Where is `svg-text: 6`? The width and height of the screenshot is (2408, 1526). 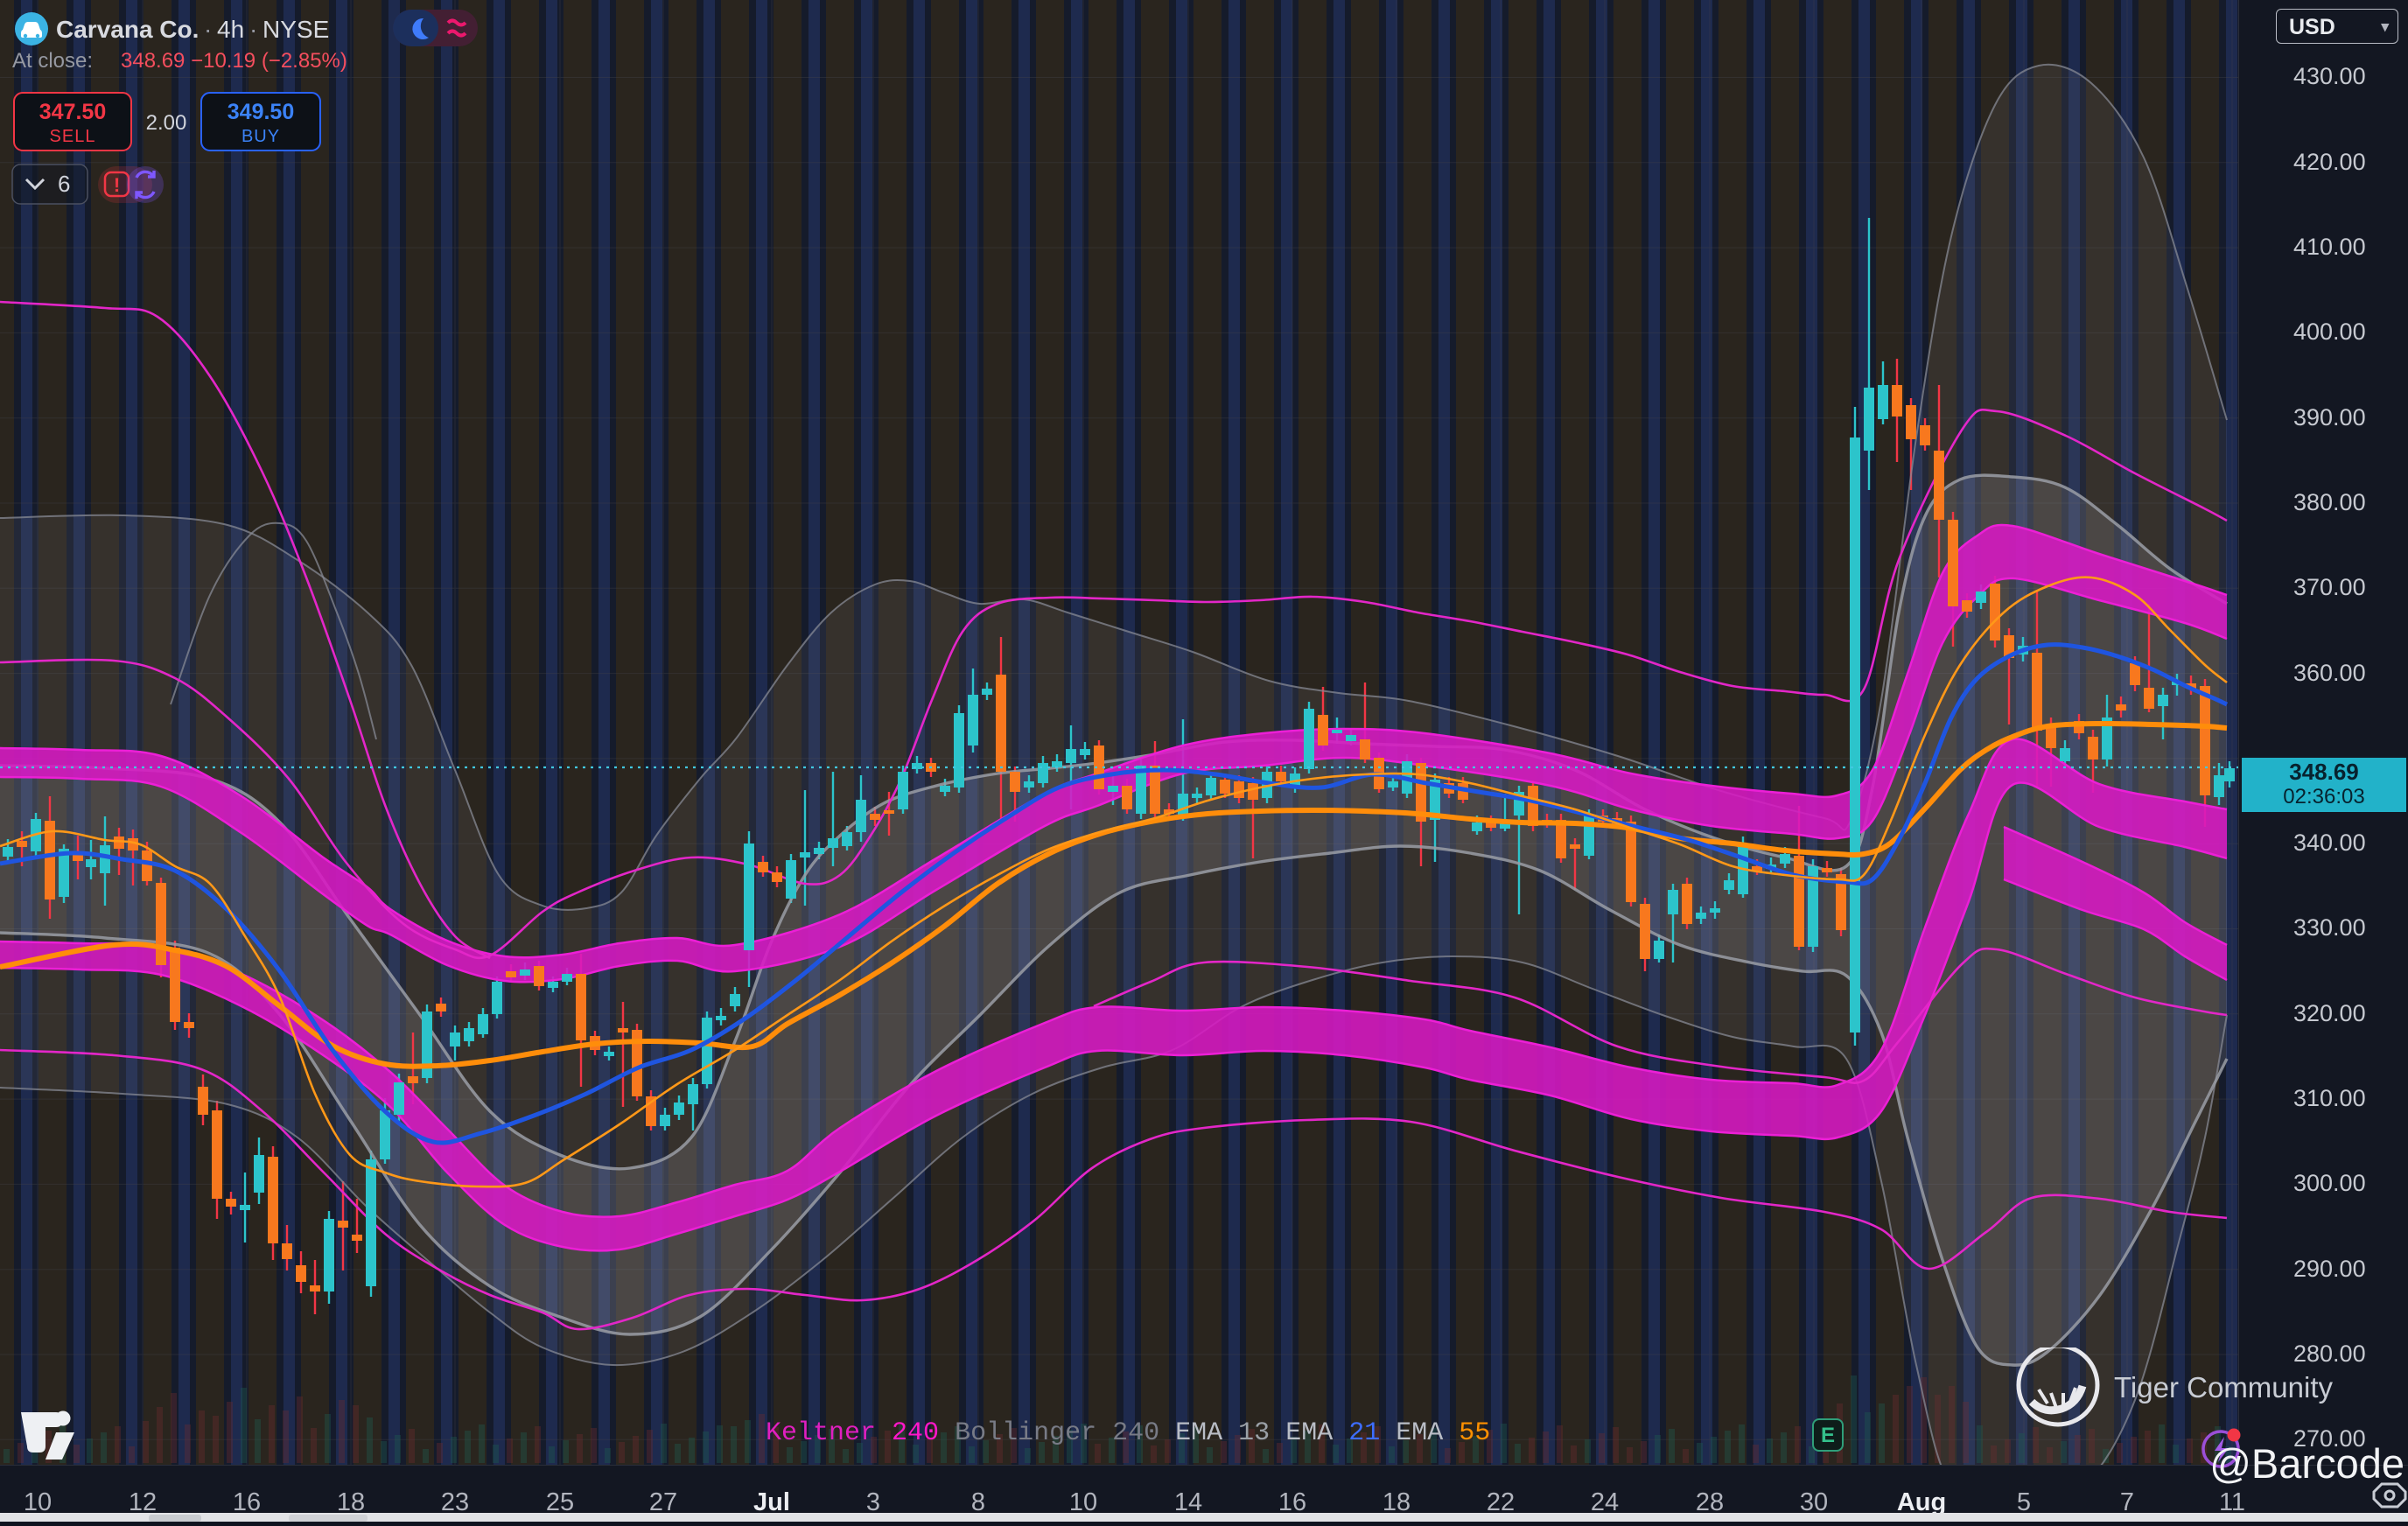
svg-text: 6 is located at coordinates (64, 184).